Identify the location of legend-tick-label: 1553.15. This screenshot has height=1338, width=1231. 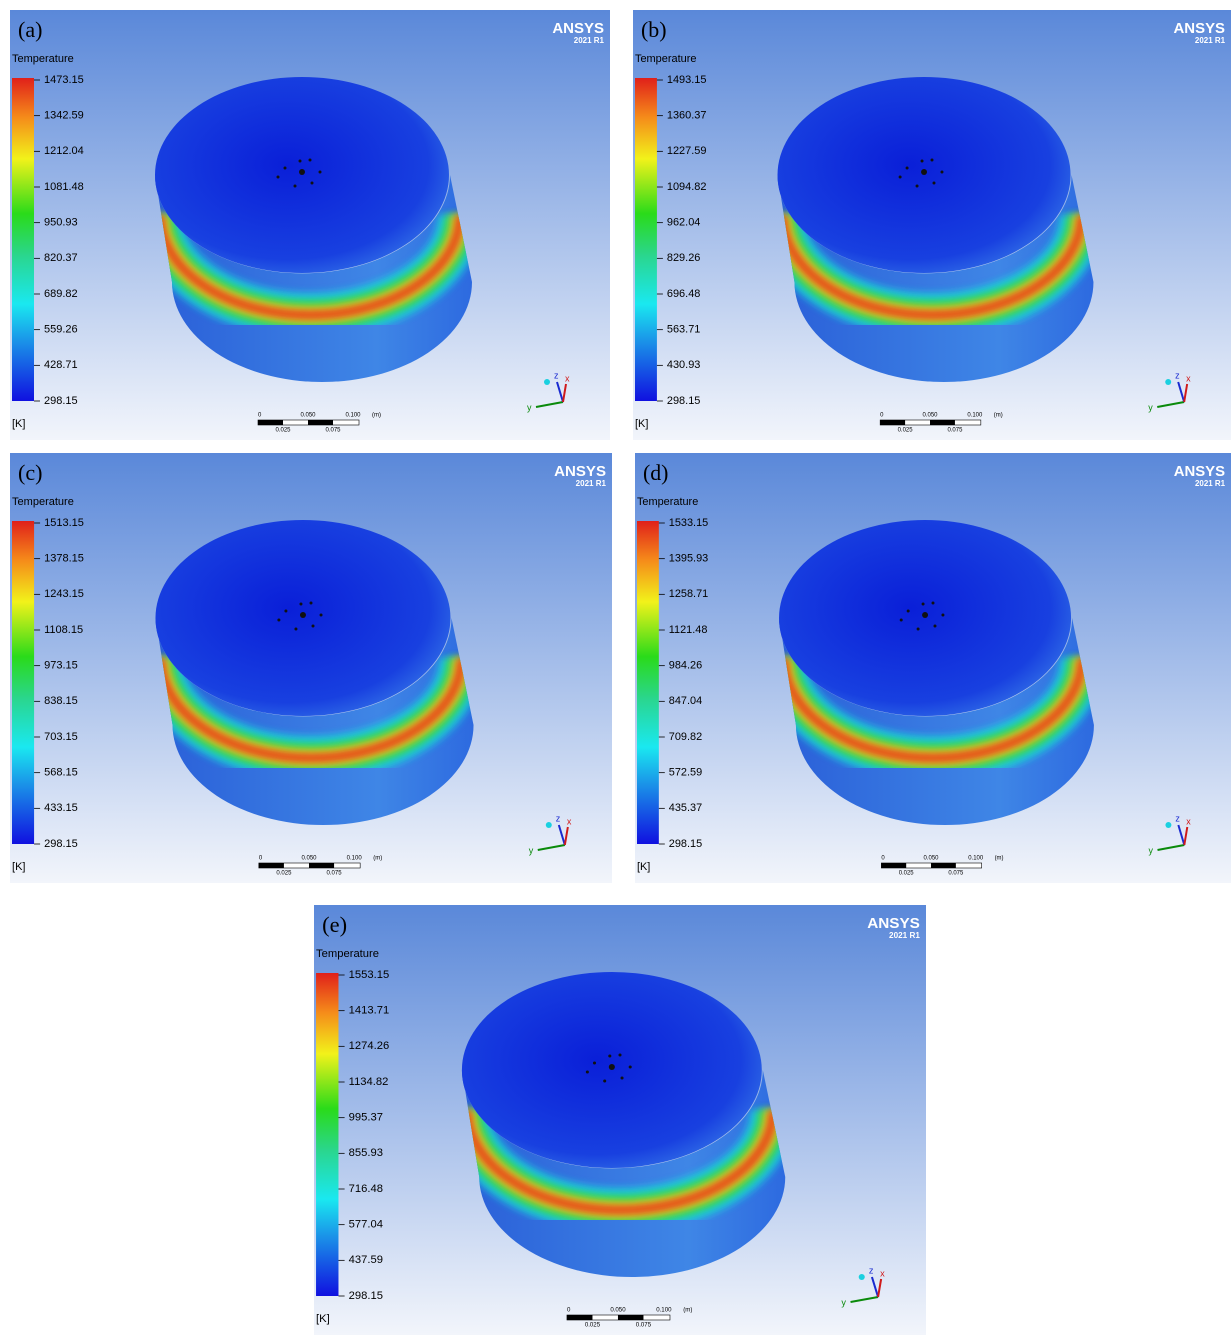
(369, 975).